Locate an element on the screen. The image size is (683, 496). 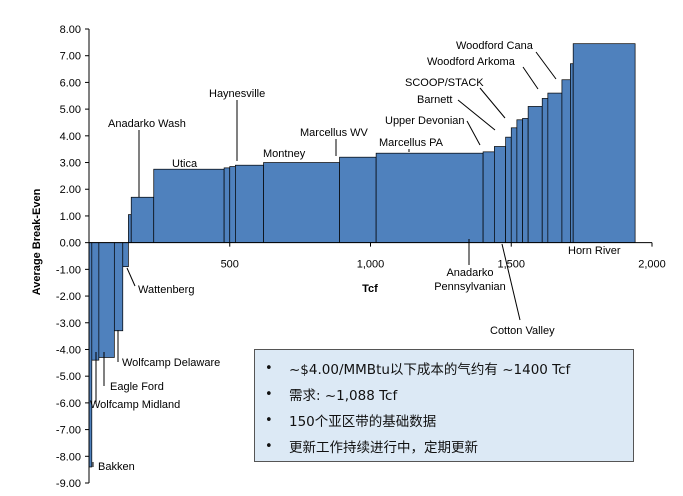
play-label: SCOOP/STACK is located at coordinates (444, 83).